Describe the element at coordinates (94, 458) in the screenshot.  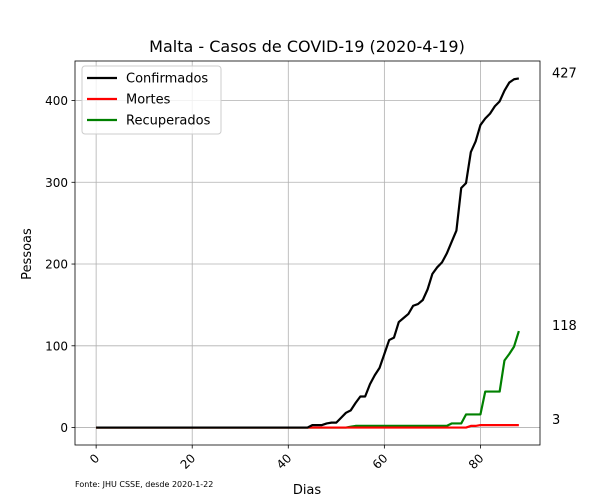
I see `x-tick-label: 0` at that location.